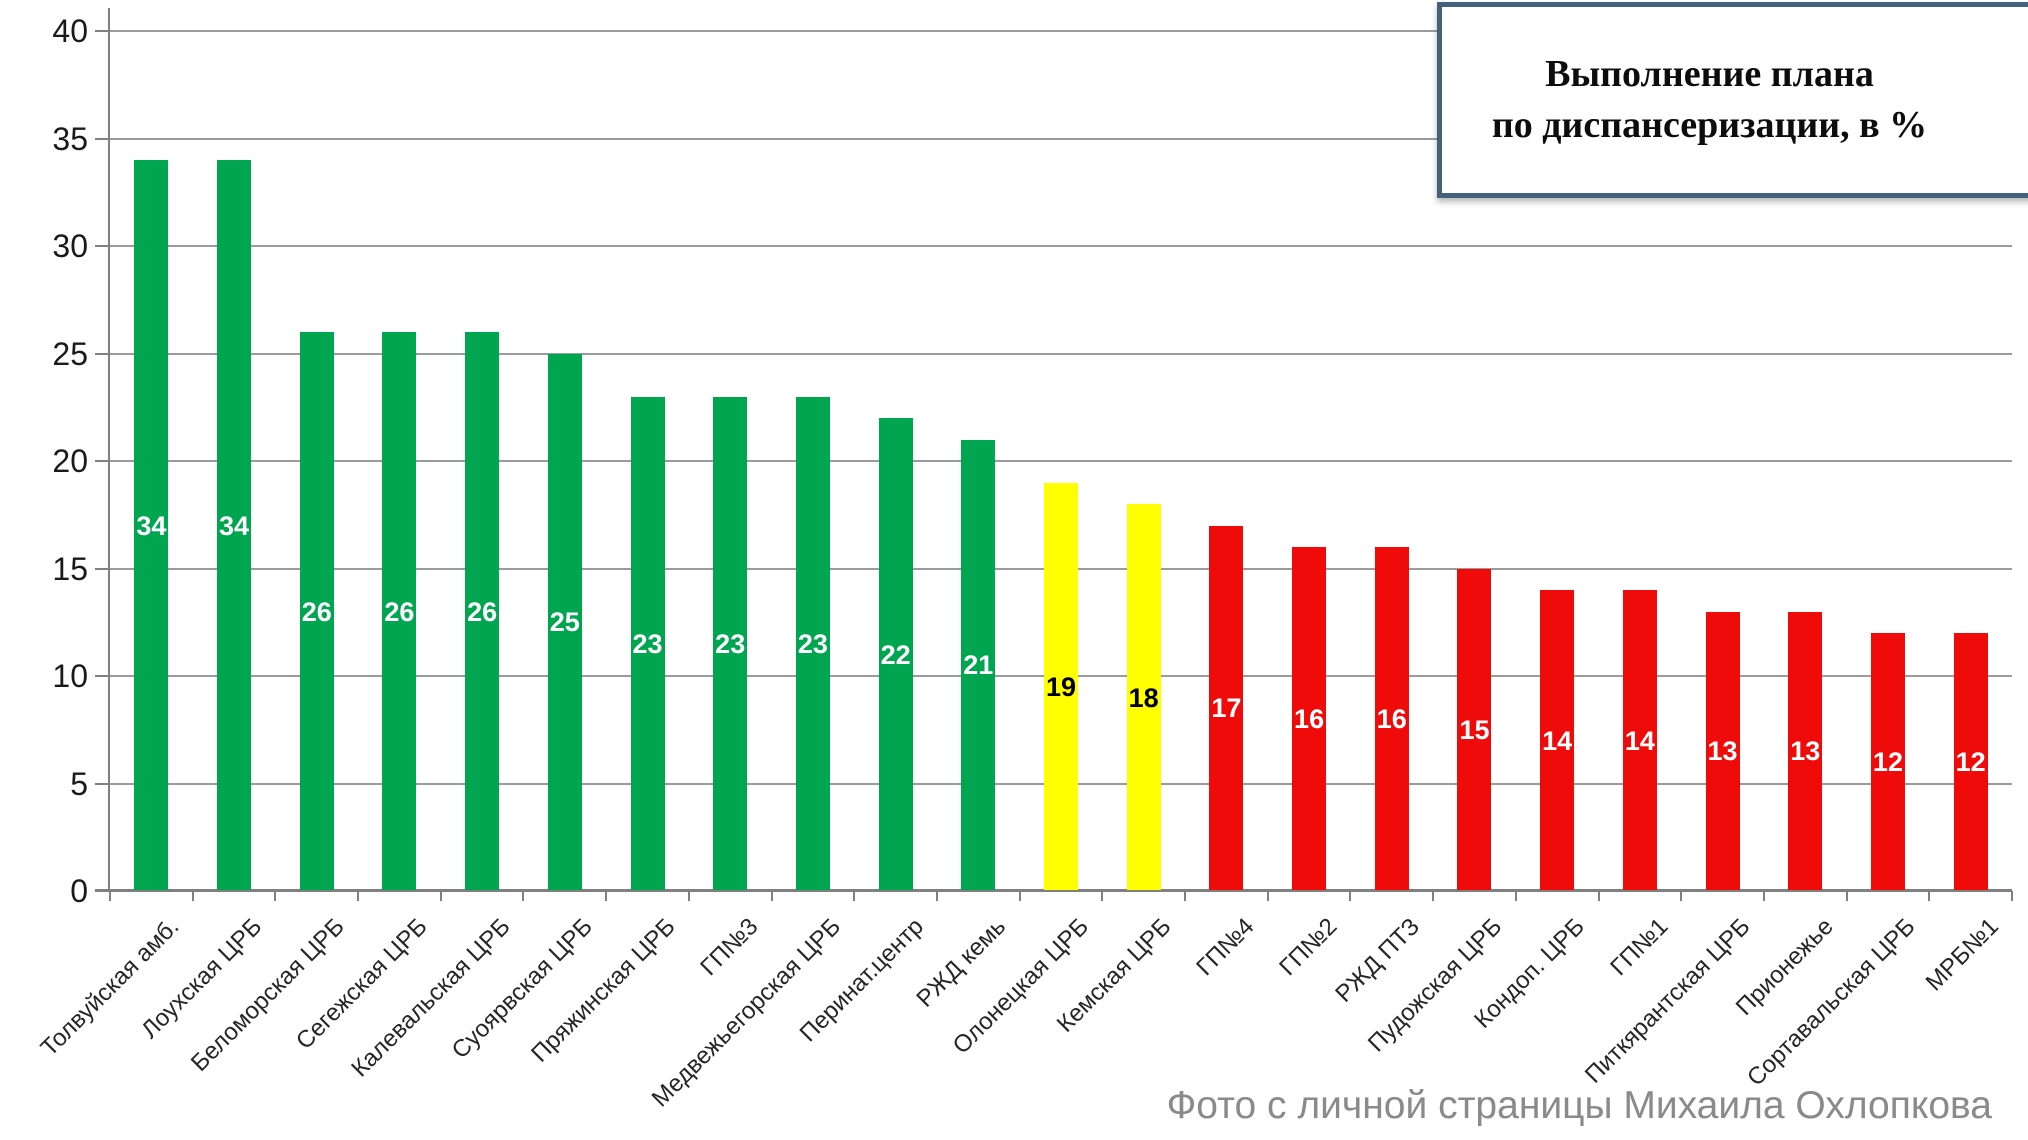 Image resolution: width=2028 pixels, height=1140 pixels. What do you see at coordinates (70, 568) in the screenshot?
I see `y-axis-tick-label: 15` at bounding box center [70, 568].